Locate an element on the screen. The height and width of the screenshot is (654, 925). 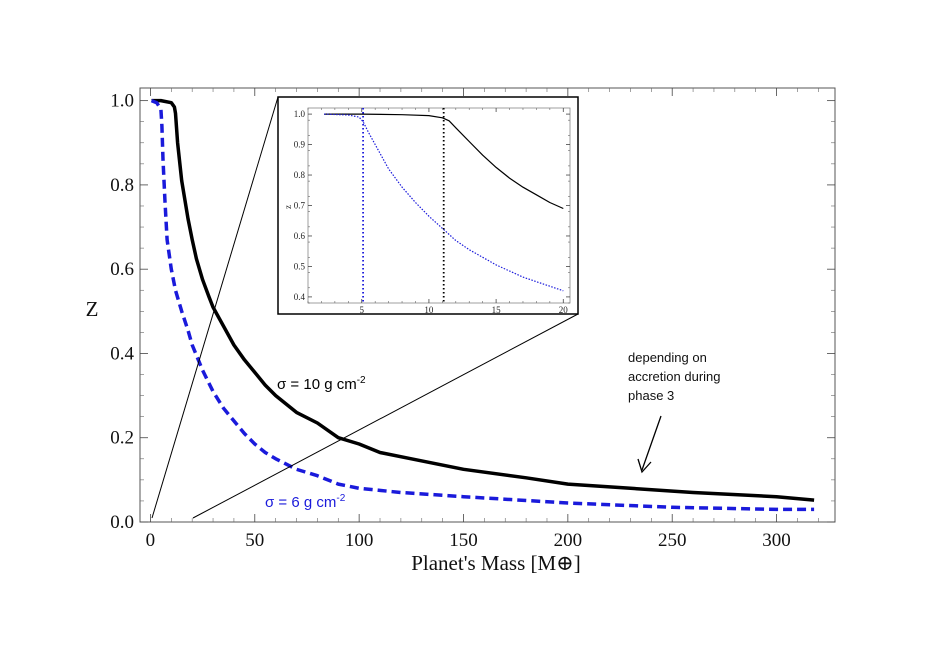
main-x-tick-label: 50 is located at coordinates (254, 540).